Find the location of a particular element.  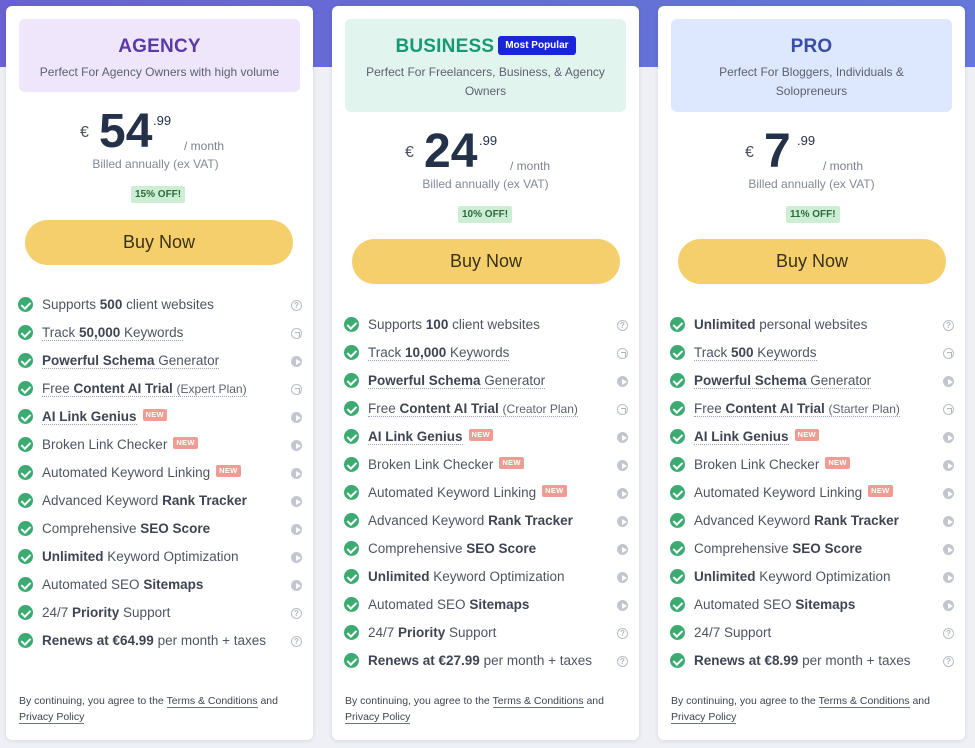

feature-label: Track 10,000 Keywords is located at coordinates (439, 353).